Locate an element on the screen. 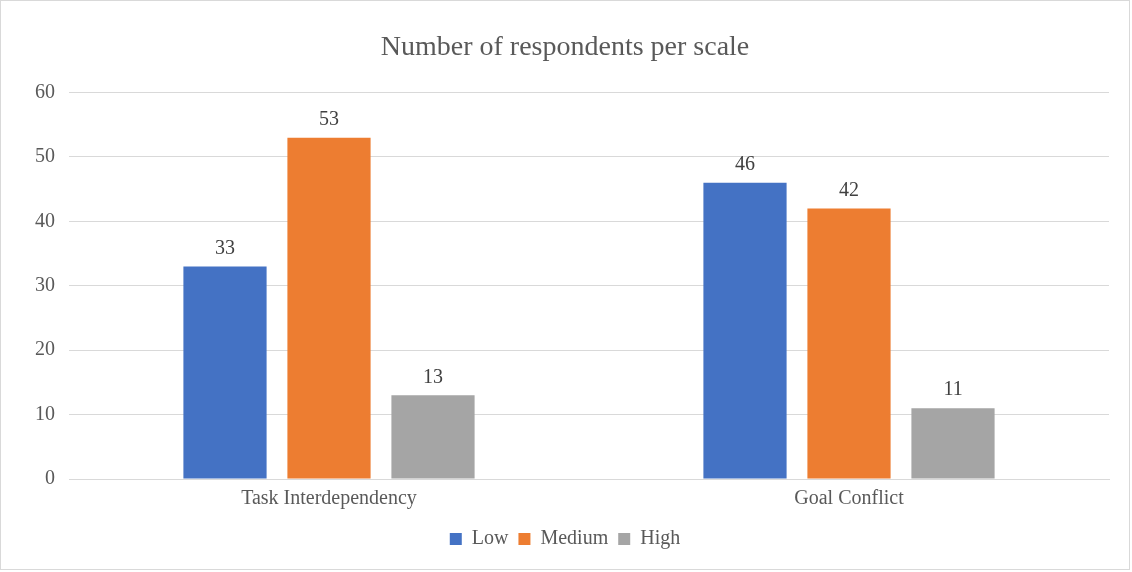  data-label: 11 is located at coordinates (953, 388).